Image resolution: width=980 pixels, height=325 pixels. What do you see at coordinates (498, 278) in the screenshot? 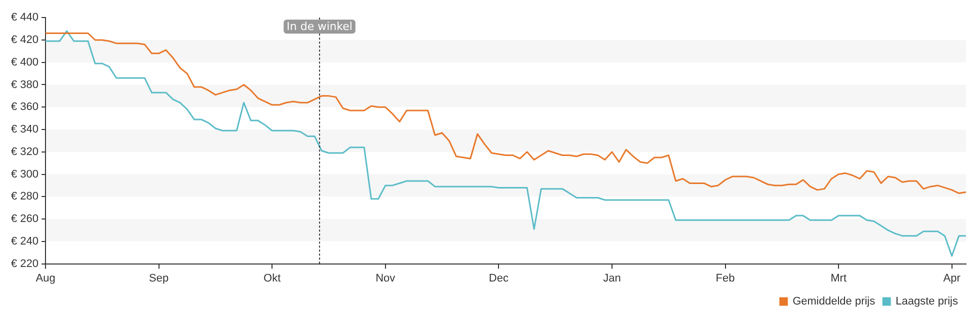
I see `x-tick-label: Dec` at bounding box center [498, 278].